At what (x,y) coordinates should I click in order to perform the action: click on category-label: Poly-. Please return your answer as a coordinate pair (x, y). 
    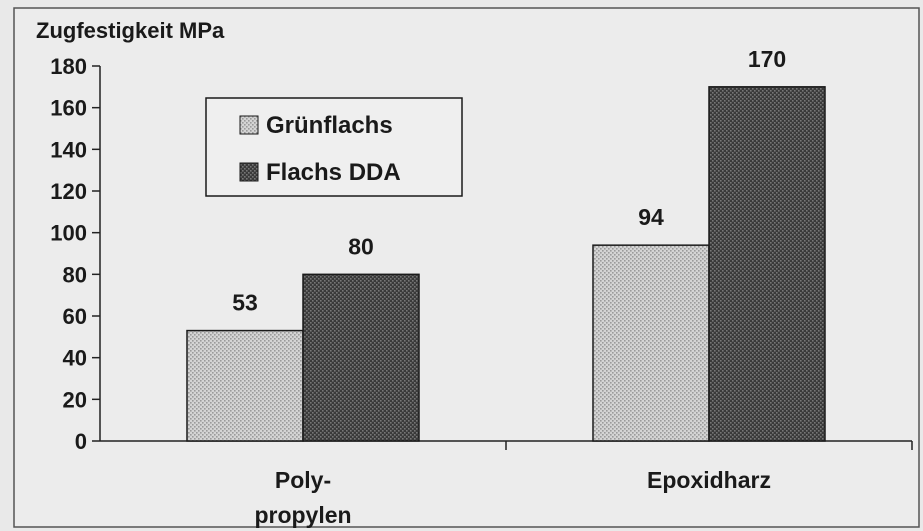
    Looking at the image, I should click on (303, 480).